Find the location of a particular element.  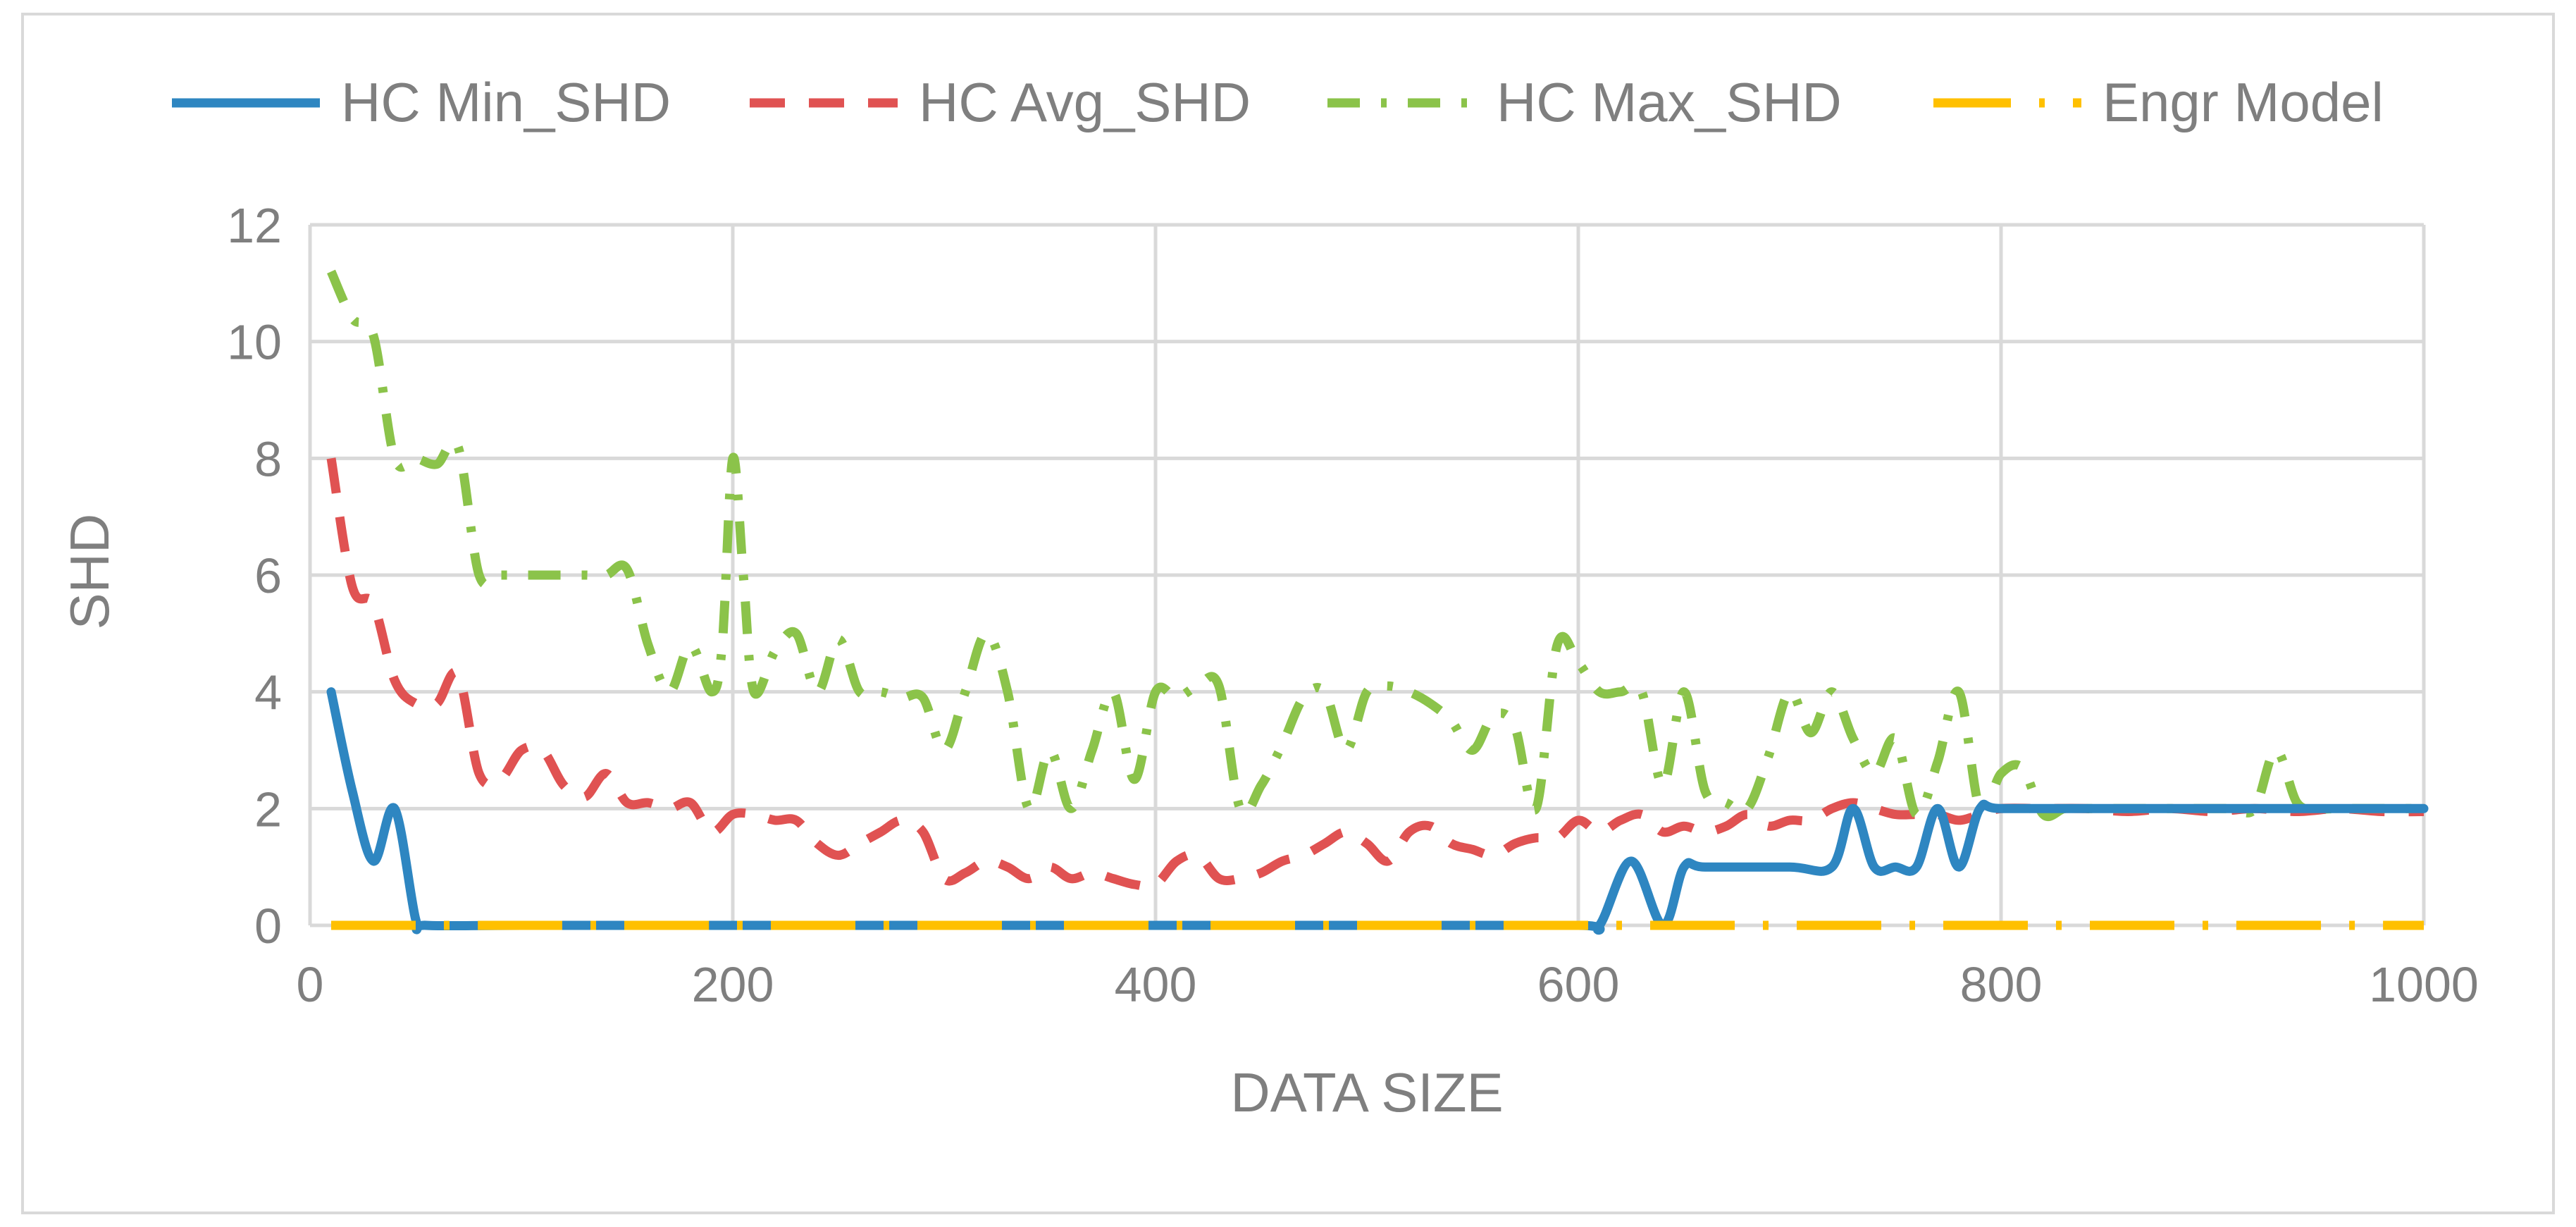

x-tick-label: 800 is located at coordinates (2001, 984).